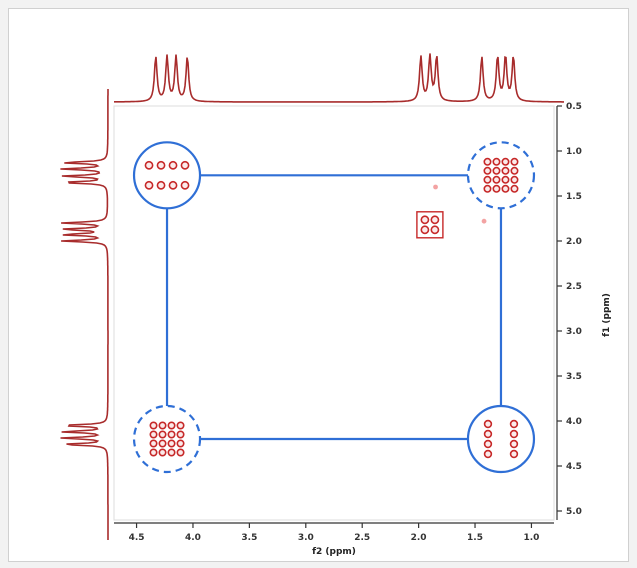 The width and height of the screenshot is (637, 568). What do you see at coordinates (137, 538) in the screenshot?
I see `x-tick-label: 4.5` at bounding box center [137, 538].